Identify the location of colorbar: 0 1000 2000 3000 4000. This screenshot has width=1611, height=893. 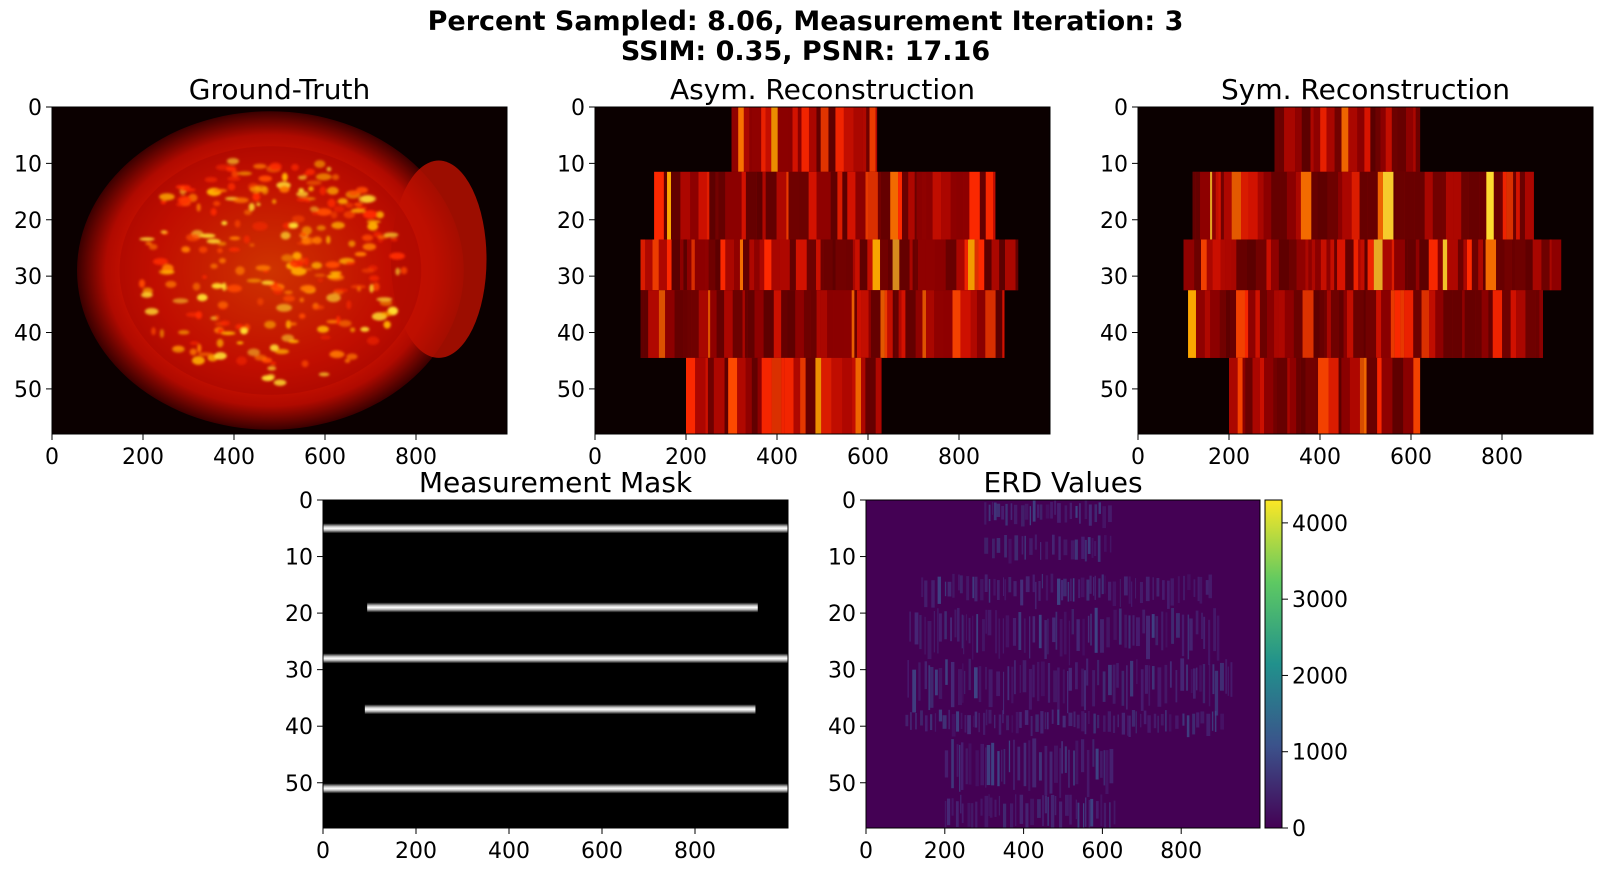
(1306, 670).